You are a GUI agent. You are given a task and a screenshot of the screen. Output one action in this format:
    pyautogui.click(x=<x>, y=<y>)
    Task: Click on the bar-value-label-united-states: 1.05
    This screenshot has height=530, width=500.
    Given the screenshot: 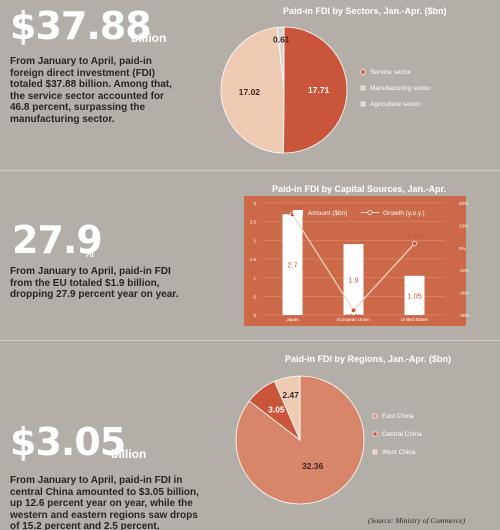 What is the action you would take?
    pyautogui.click(x=414, y=295)
    